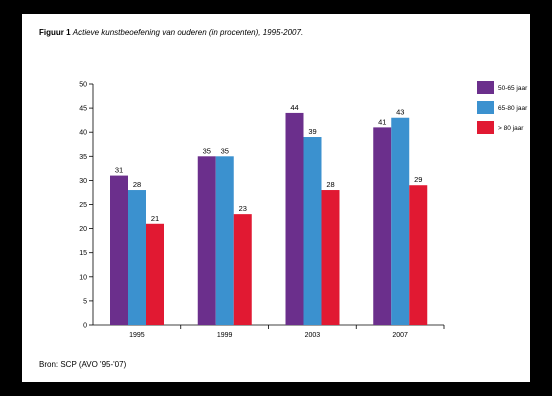 This screenshot has height=396, width=552. I want to click on data-label: 29, so click(418, 179).